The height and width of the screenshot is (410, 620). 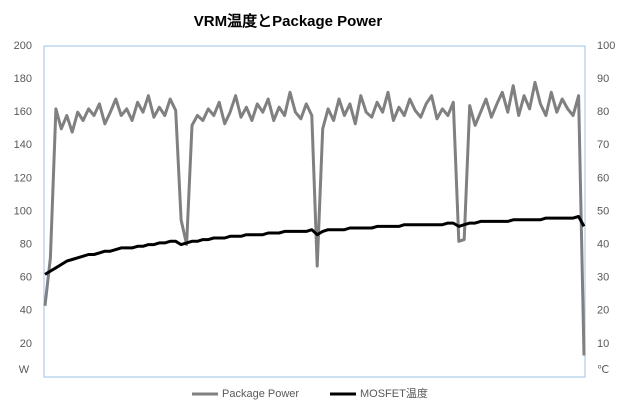 I want to click on y-tick-label: 180, so click(x=23, y=79).